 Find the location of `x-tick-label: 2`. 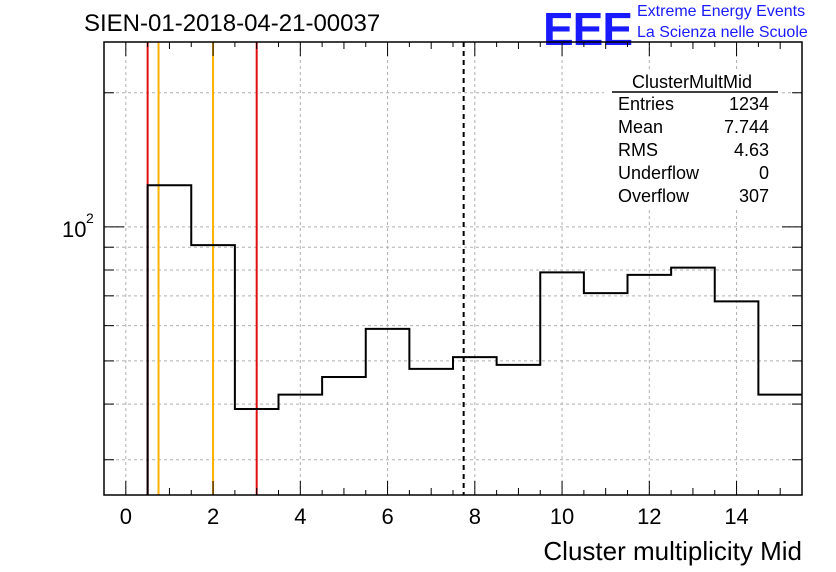

x-tick-label: 2 is located at coordinates (213, 516).